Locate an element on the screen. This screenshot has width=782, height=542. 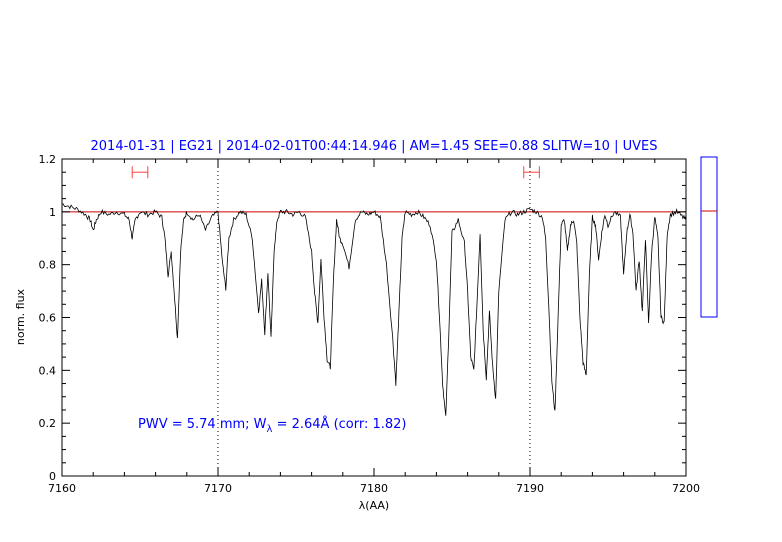
x-tick-label-7190: 7190 is located at coordinates (530, 488).